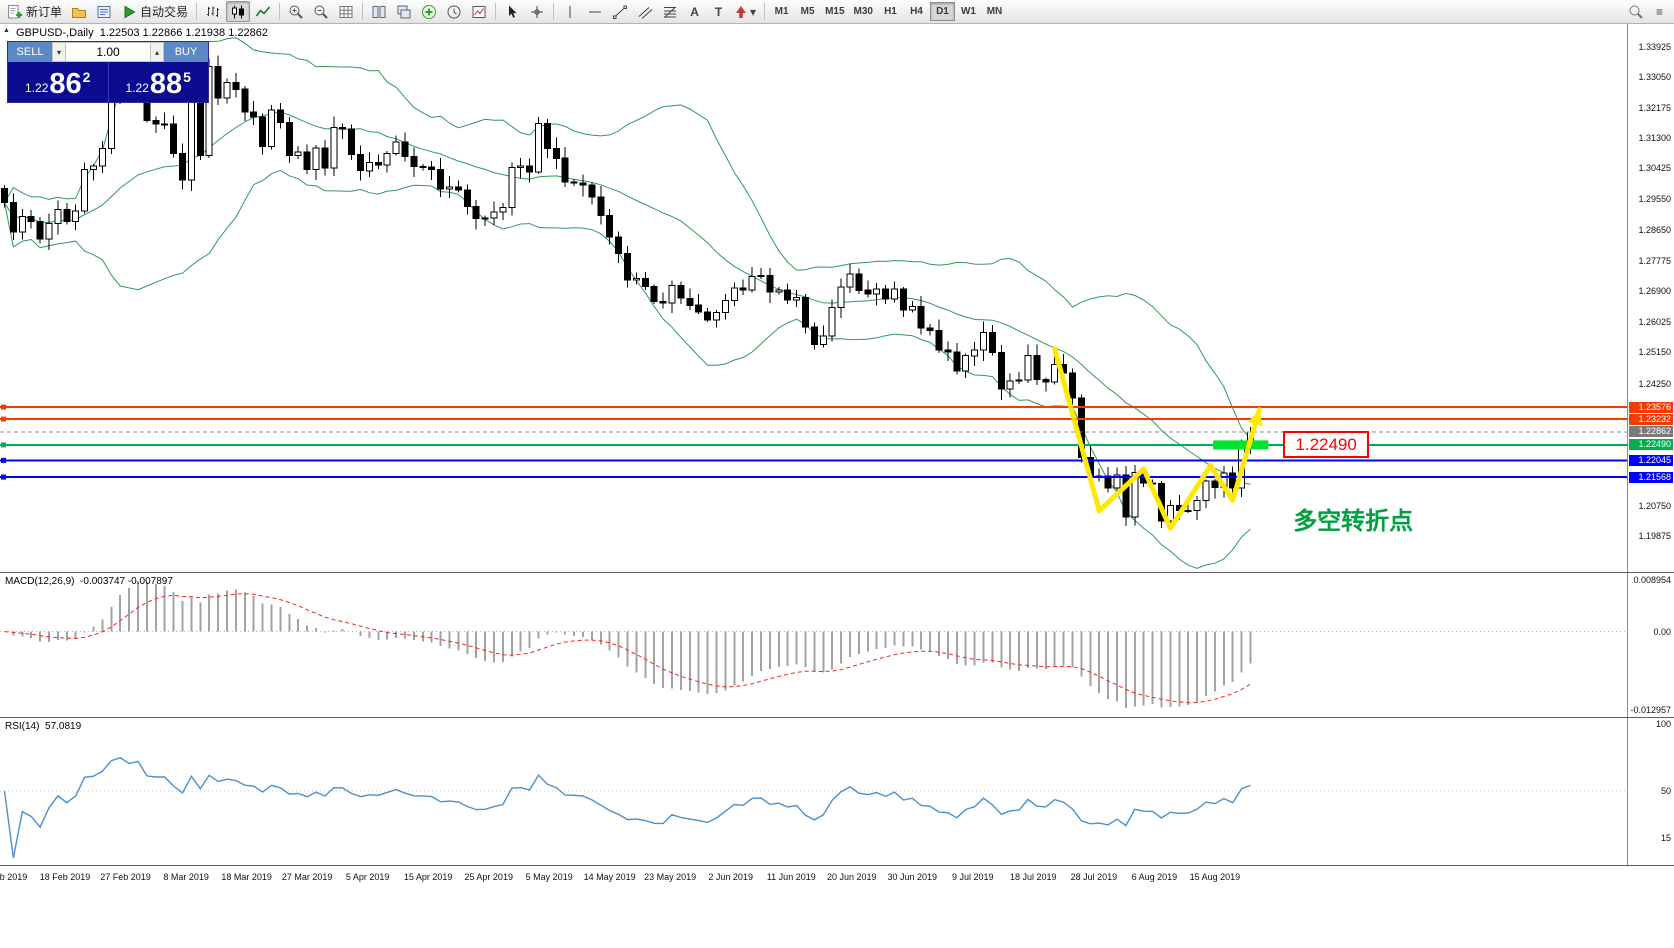 The height and width of the screenshot is (948, 1674). I want to click on trendline-button, so click(620, 11).